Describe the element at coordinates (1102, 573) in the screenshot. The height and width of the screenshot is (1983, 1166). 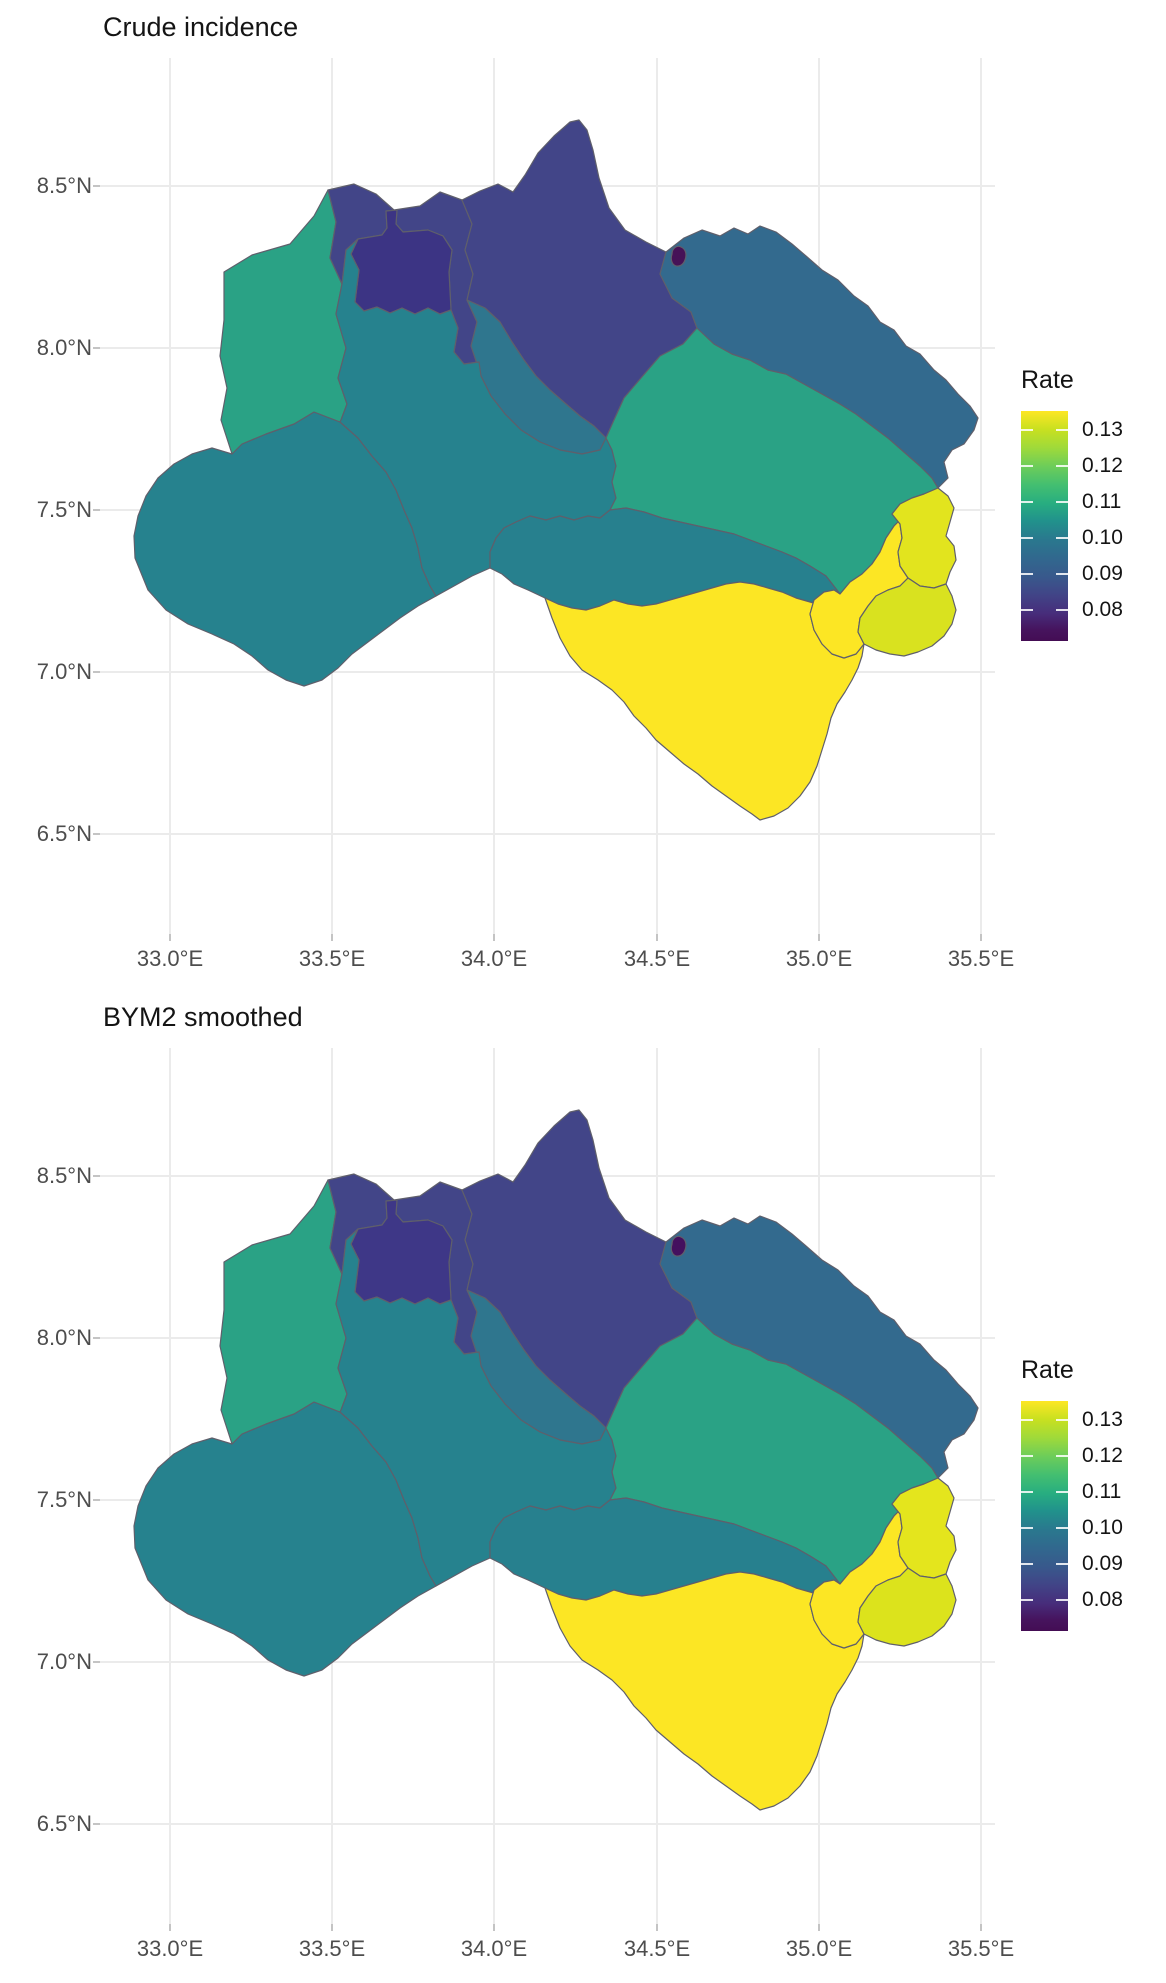
I see `legend-tick-label: 0.09` at that location.